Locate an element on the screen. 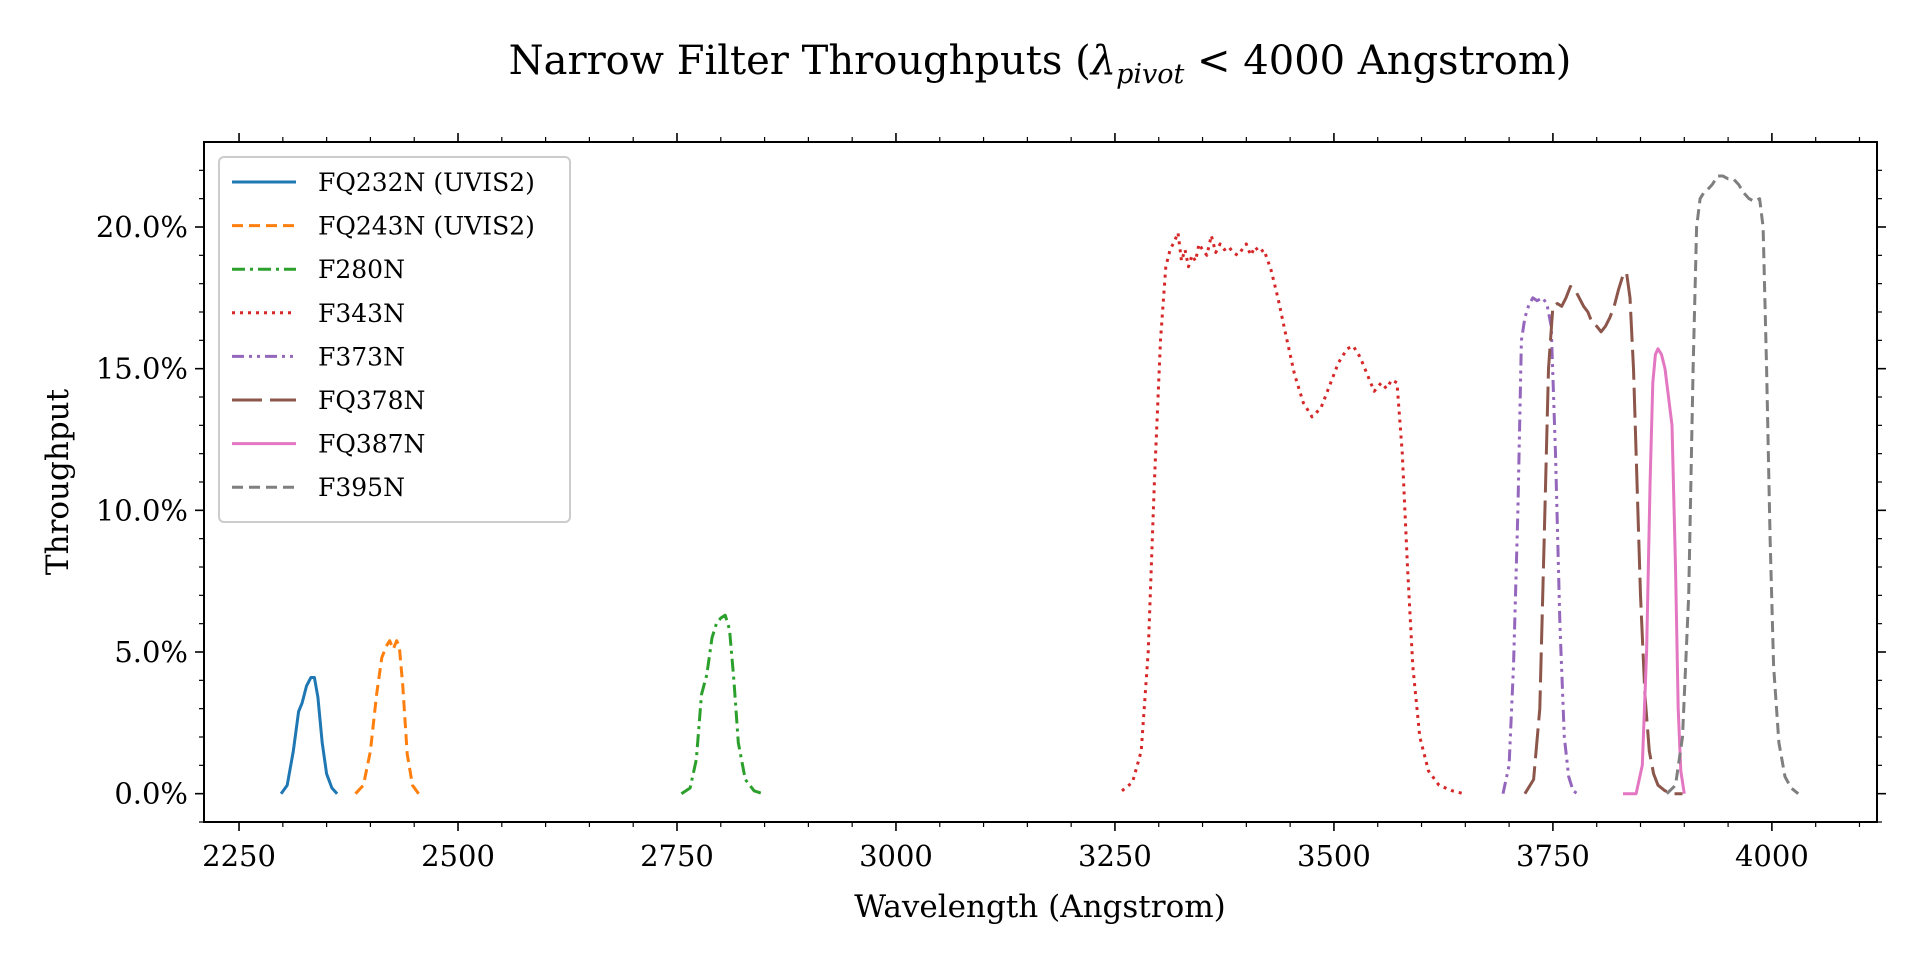  x-axis-label: Wavelength (Angstrom) is located at coordinates (1040, 907).